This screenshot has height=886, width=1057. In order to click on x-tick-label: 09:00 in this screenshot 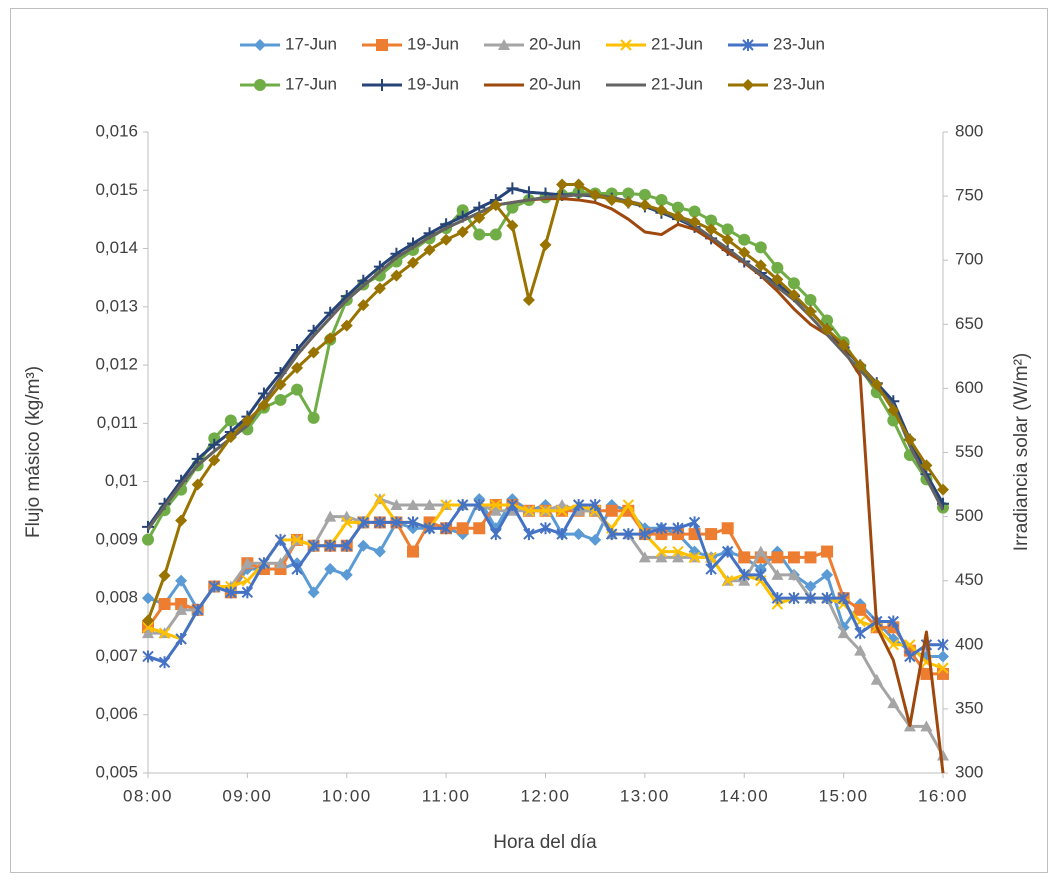, I will do `click(247, 795)`.